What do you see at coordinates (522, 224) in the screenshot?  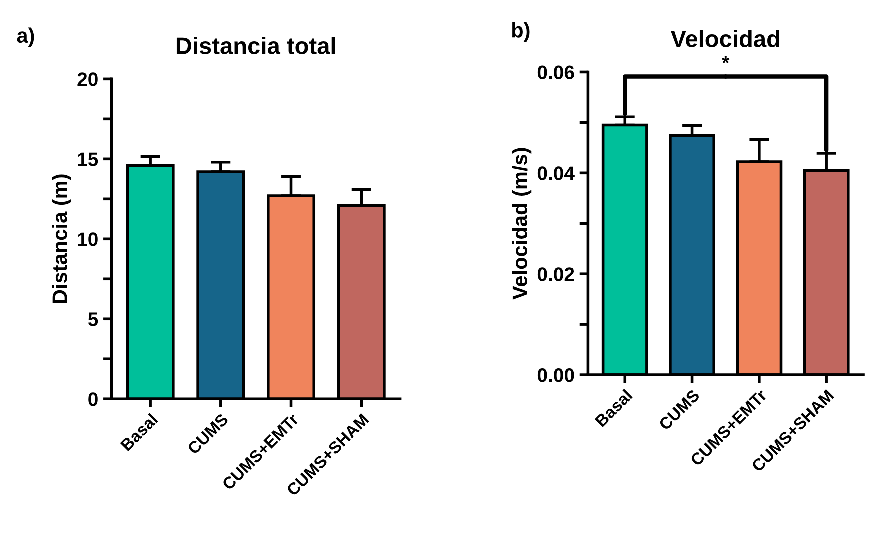 I see `y-axis-title: Velocidad (m/s)` at bounding box center [522, 224].